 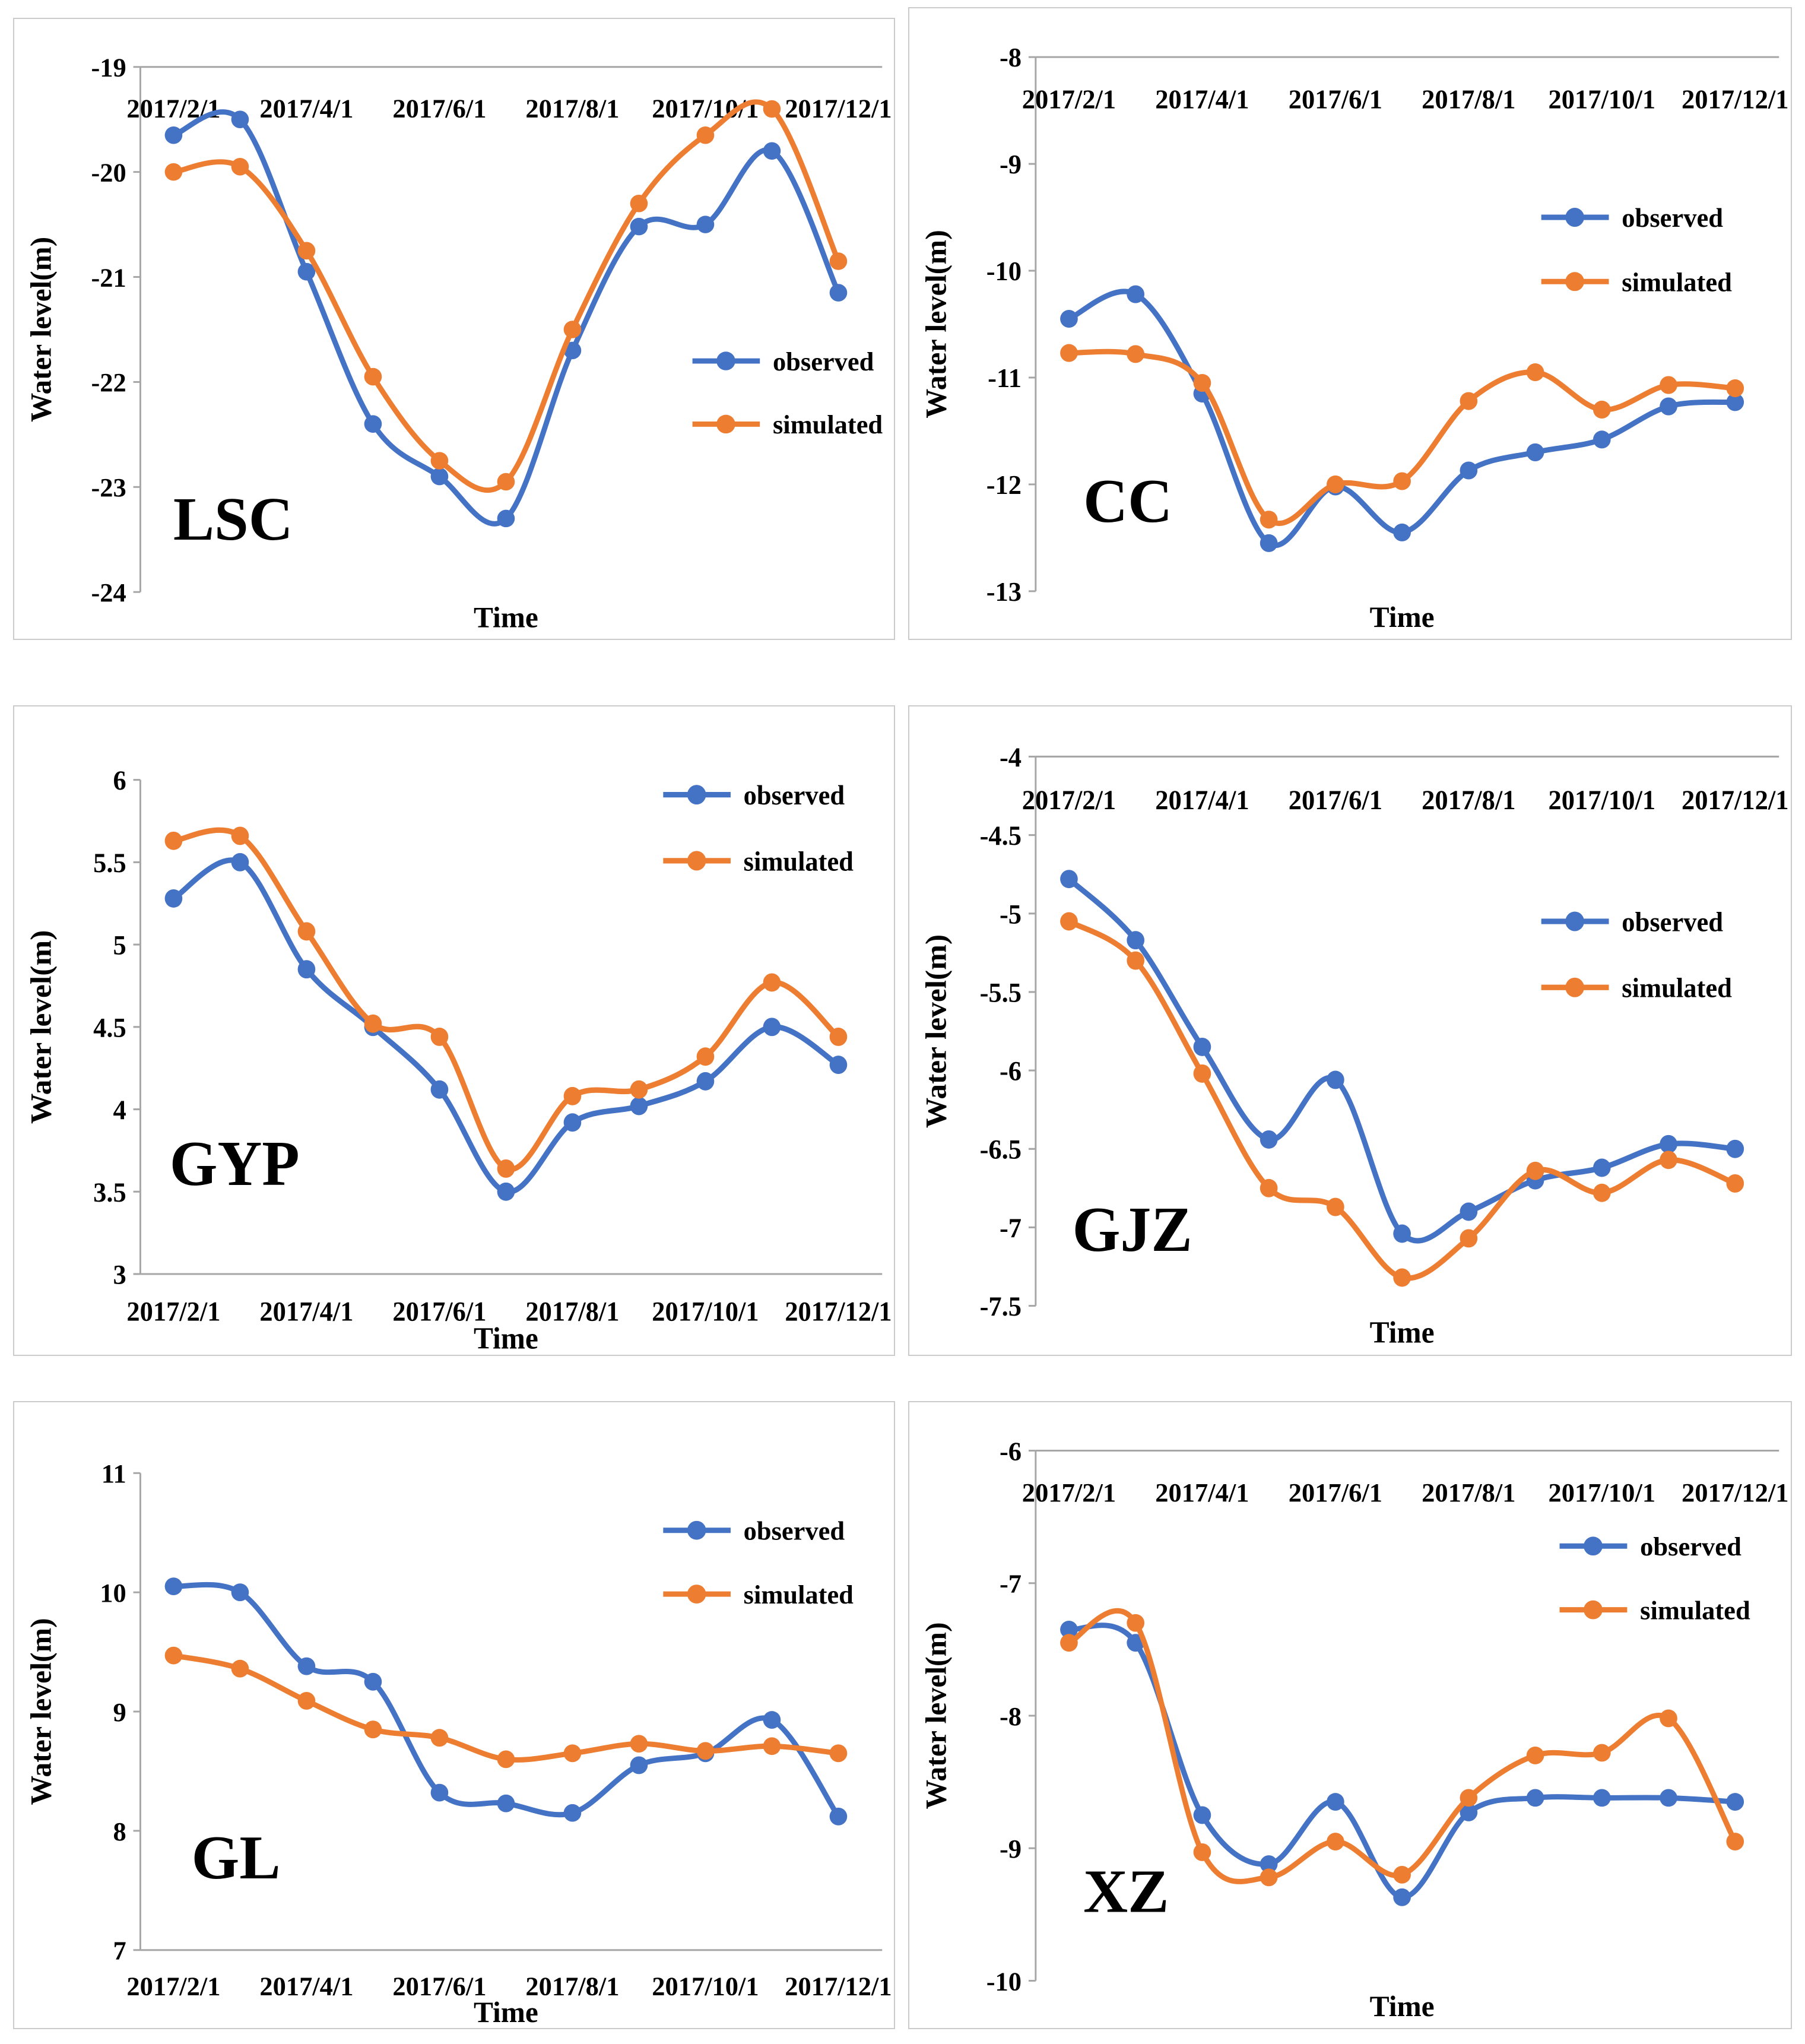 What do you see at coordinates (1004, 592) in the screenshot?
I see `y-tick-label: -13` at bounding box center [1004, 592].